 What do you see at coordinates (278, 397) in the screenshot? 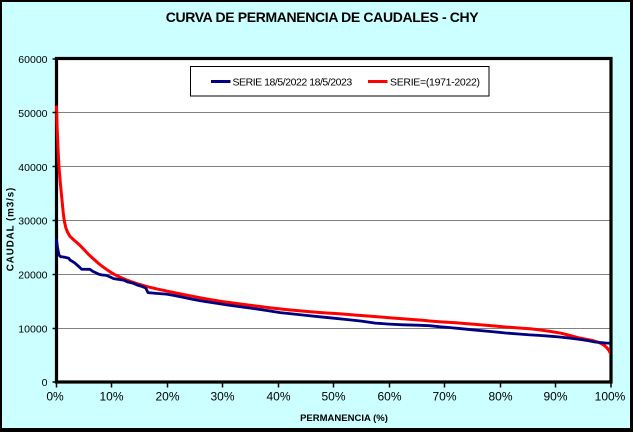
I see `svg-text: 40%` at bounding box center [278, 397].